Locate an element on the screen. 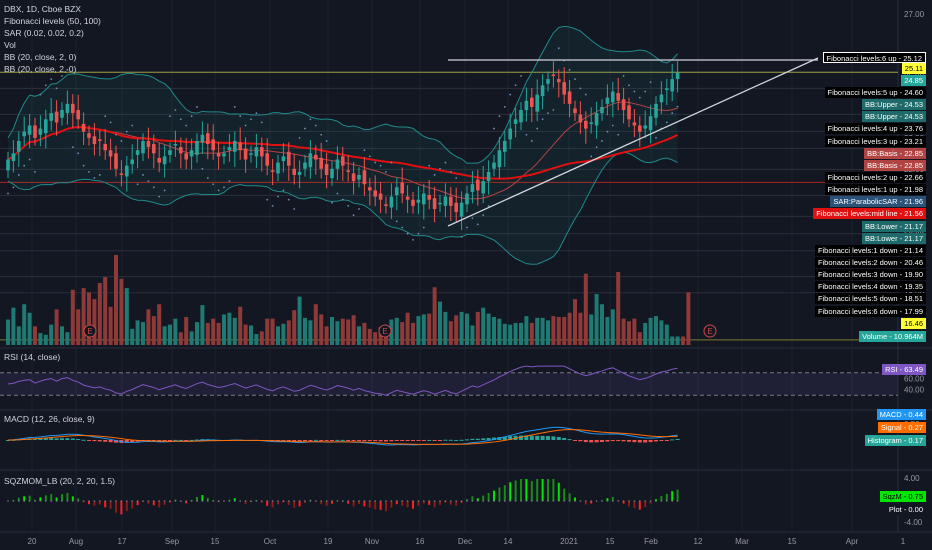  sqzmom-pane is located at coordinates (343, 497).